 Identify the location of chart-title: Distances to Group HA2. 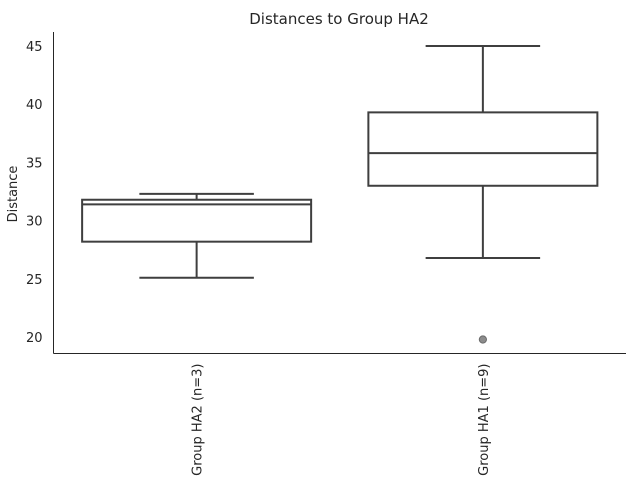
(339, 19).